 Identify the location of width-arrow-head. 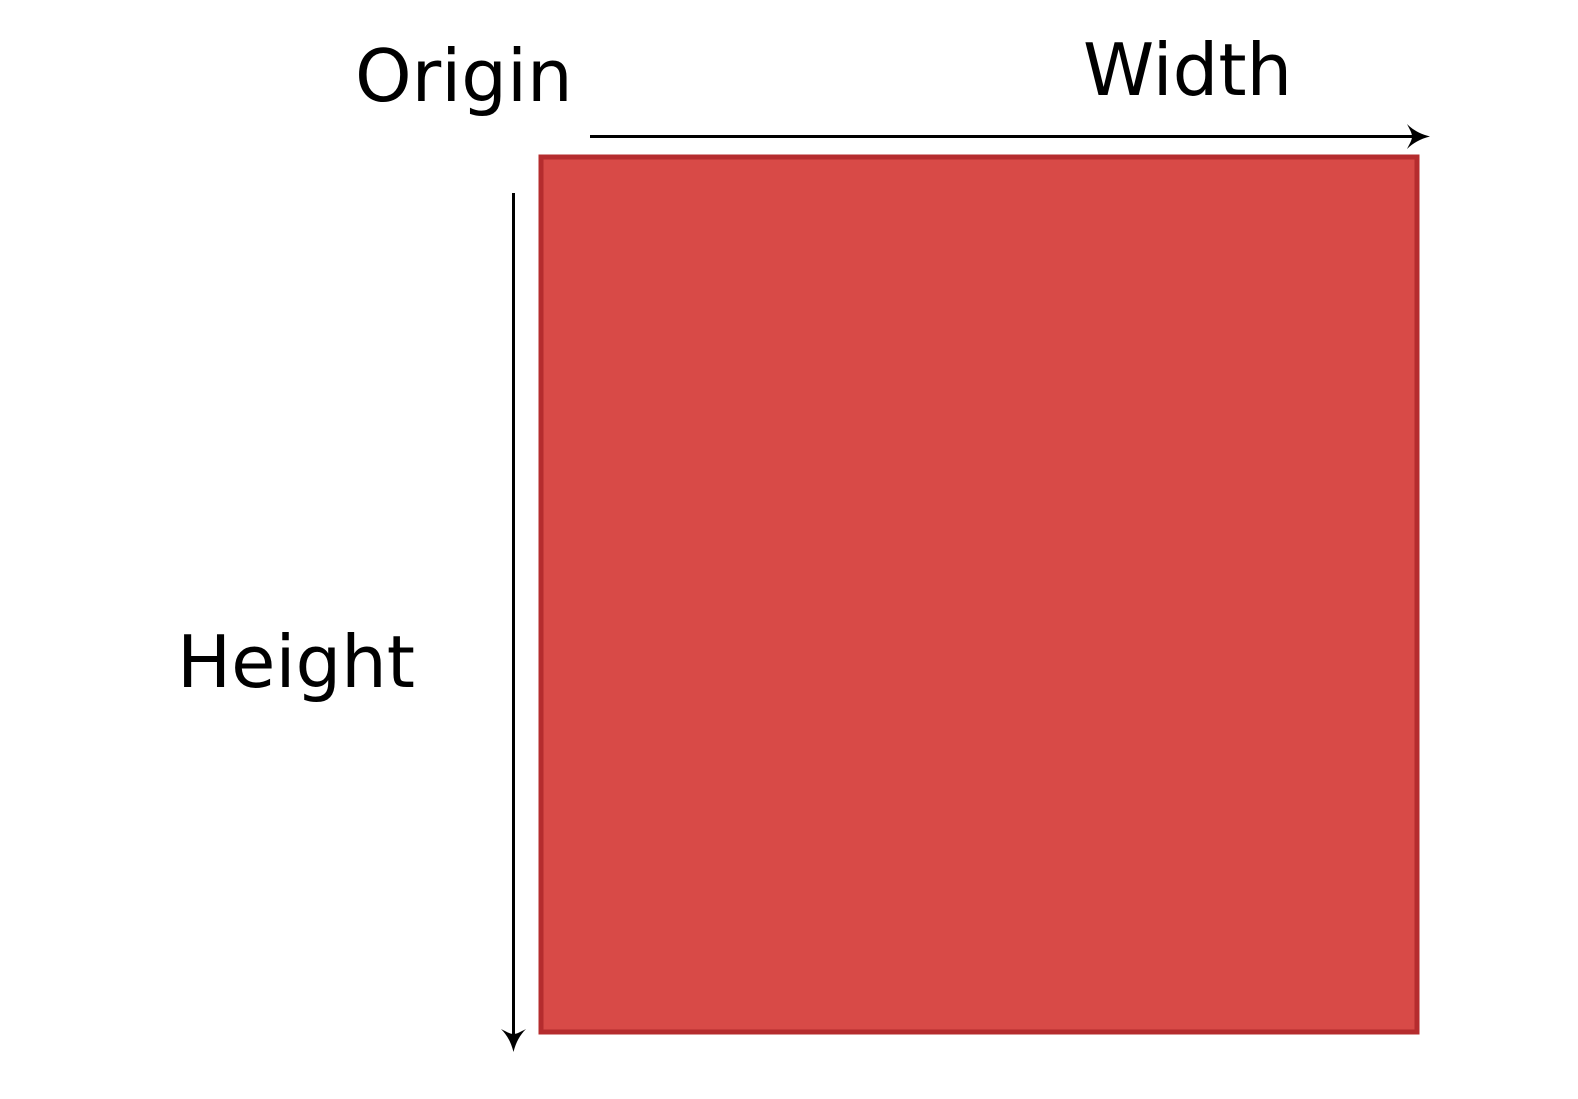
(1418, 136).